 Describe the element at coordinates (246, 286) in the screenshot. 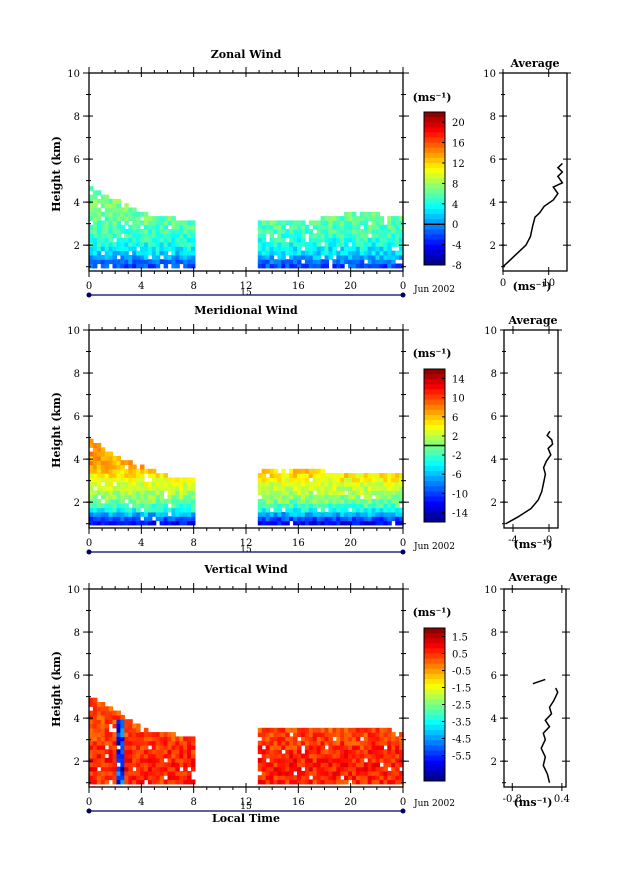

I see `x-tick-label: 12` at that location.